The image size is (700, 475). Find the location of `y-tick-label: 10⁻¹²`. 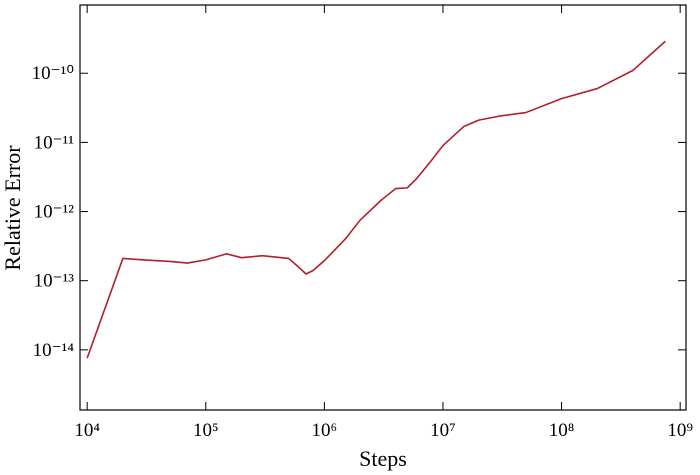

y-tick-label: 10⁻¹² is located at coordinates (54, 212).